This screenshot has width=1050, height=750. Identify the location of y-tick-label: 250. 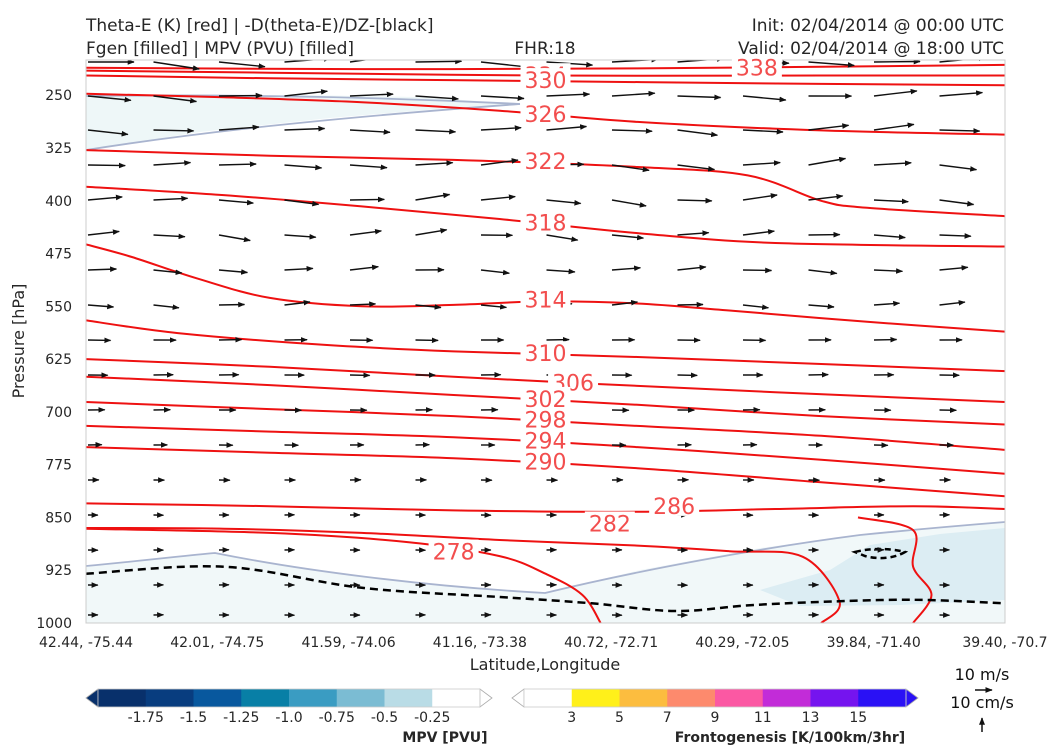
(58, 96).